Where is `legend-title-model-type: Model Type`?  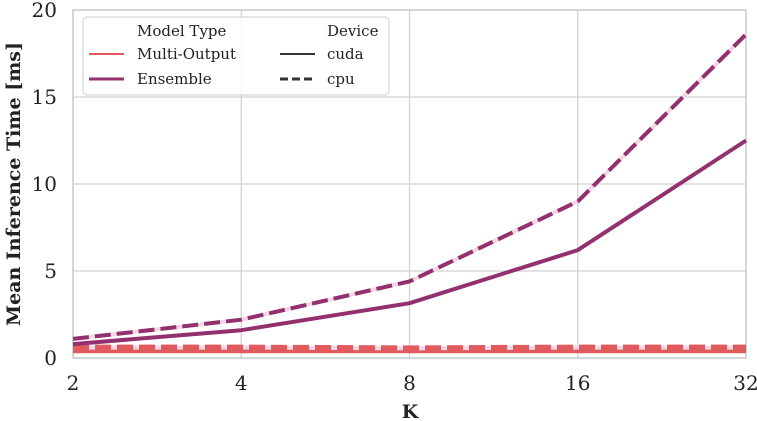 legend-title-model-type: Model Type is located at coordinates (182, 31).